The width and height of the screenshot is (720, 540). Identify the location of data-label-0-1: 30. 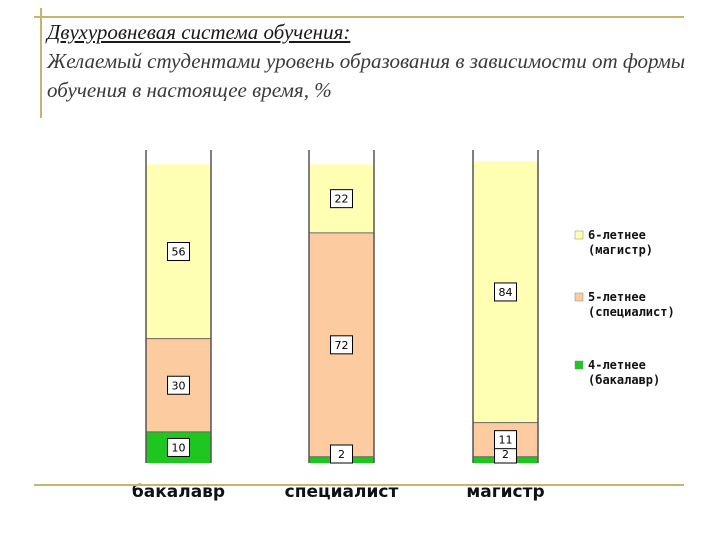
(179, 385).